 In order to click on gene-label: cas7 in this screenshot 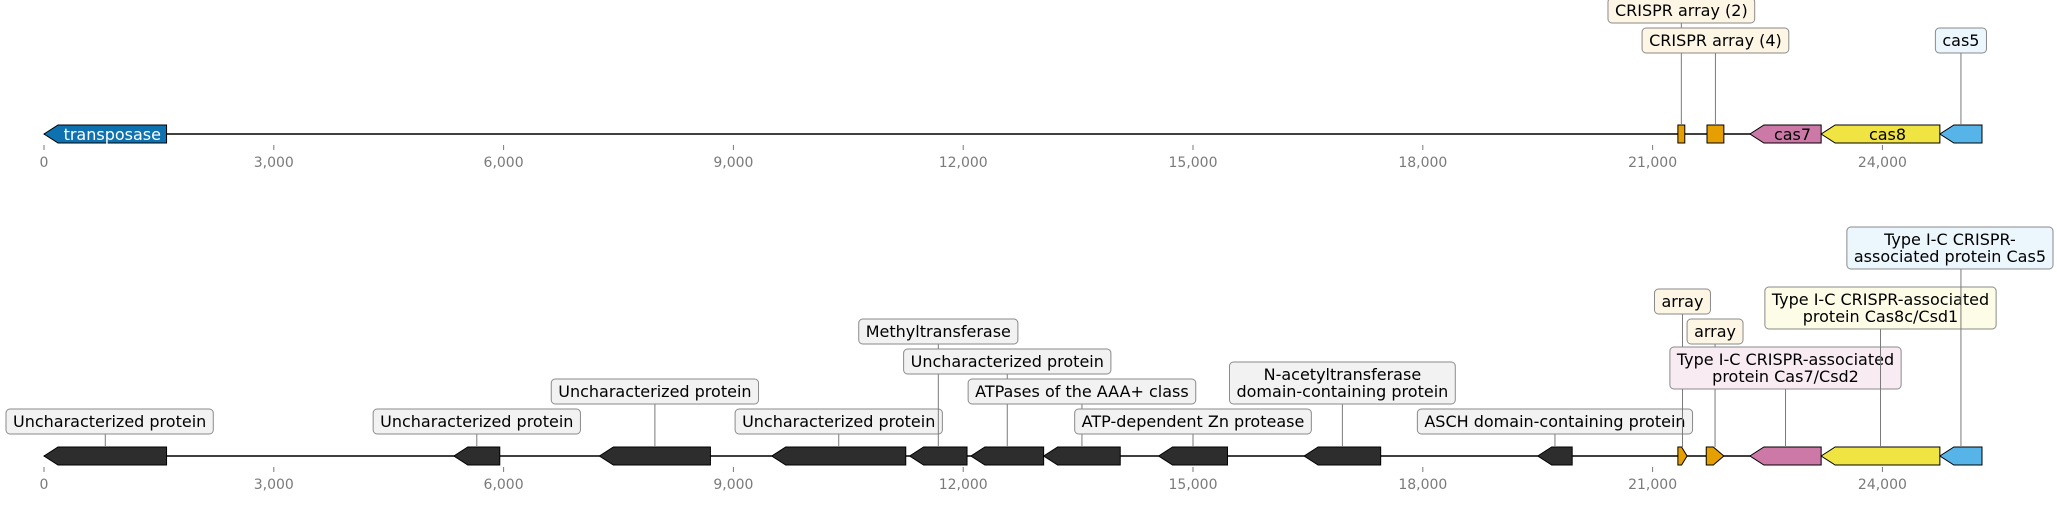, I will do `click(1792, 134)`.